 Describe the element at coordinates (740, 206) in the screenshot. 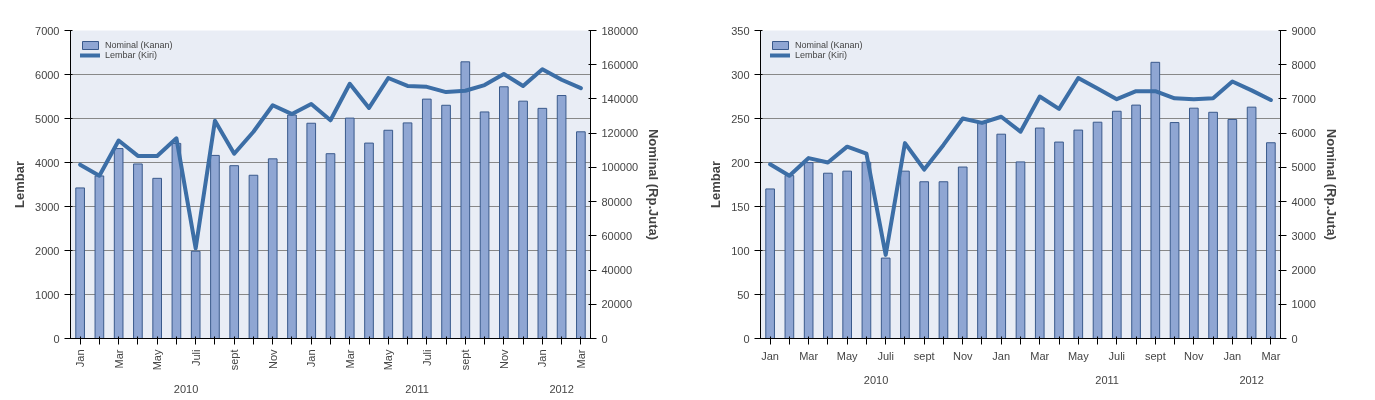

I see `y-tick-label: 150` at that location.